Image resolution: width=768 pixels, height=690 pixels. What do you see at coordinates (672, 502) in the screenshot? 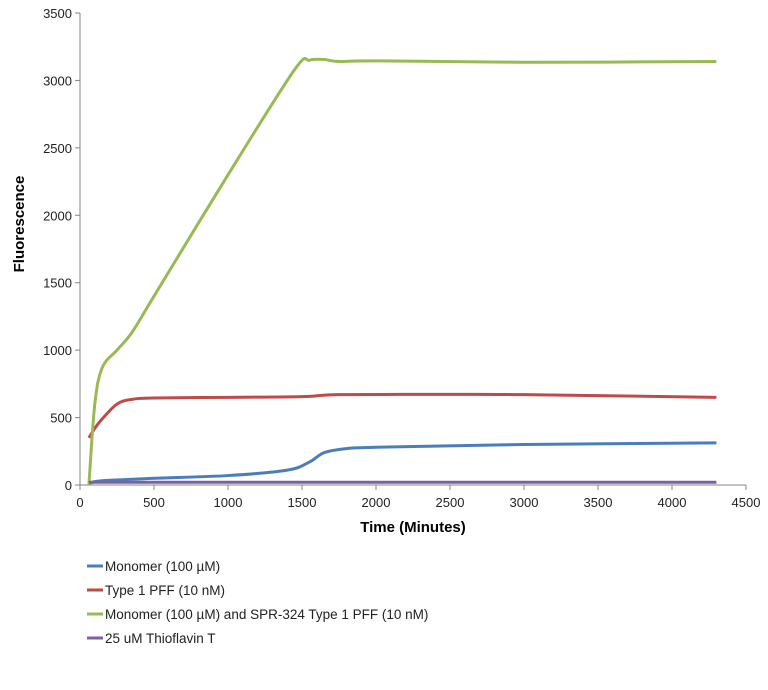
I see `x-tick-label: 4000` at bounding box center [672, 502].